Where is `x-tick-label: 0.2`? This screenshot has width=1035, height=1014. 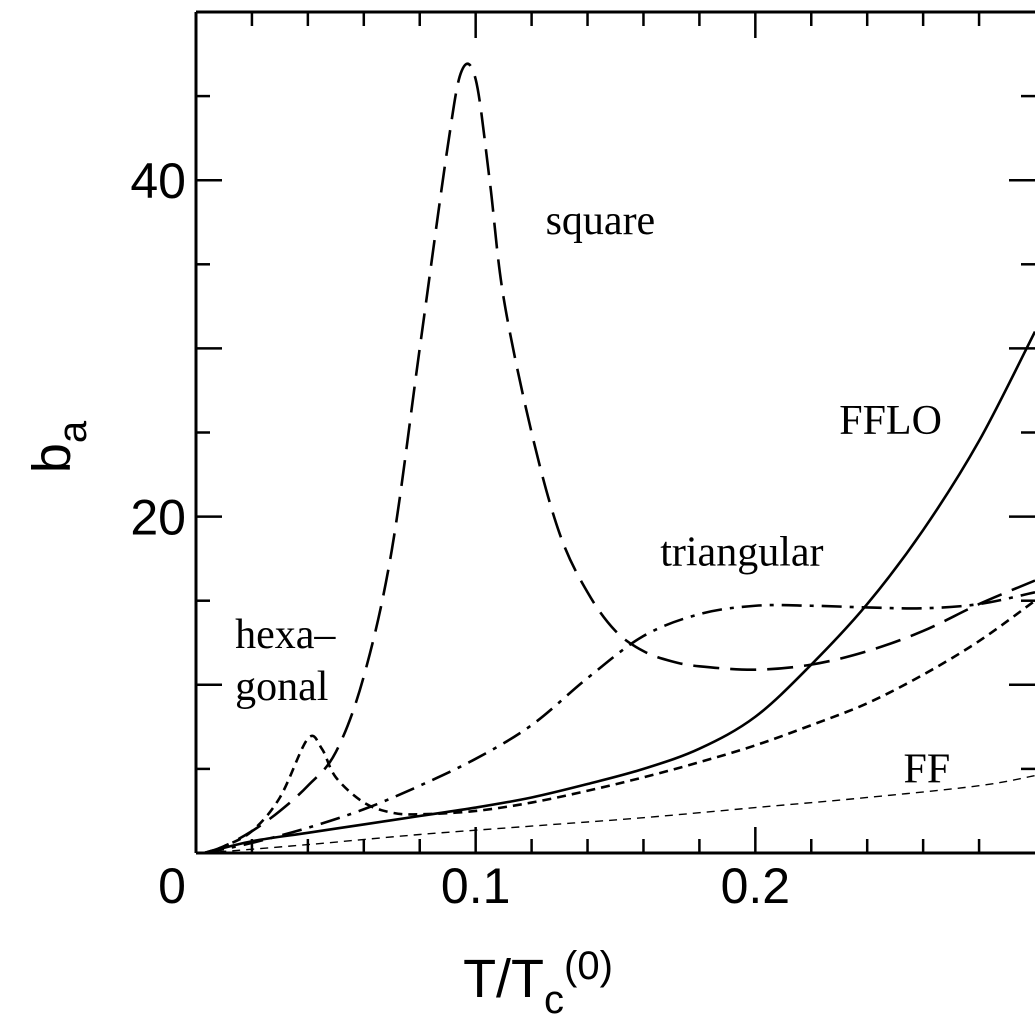
x-tick-label: 0.2 is located at coordinates (756, 886).